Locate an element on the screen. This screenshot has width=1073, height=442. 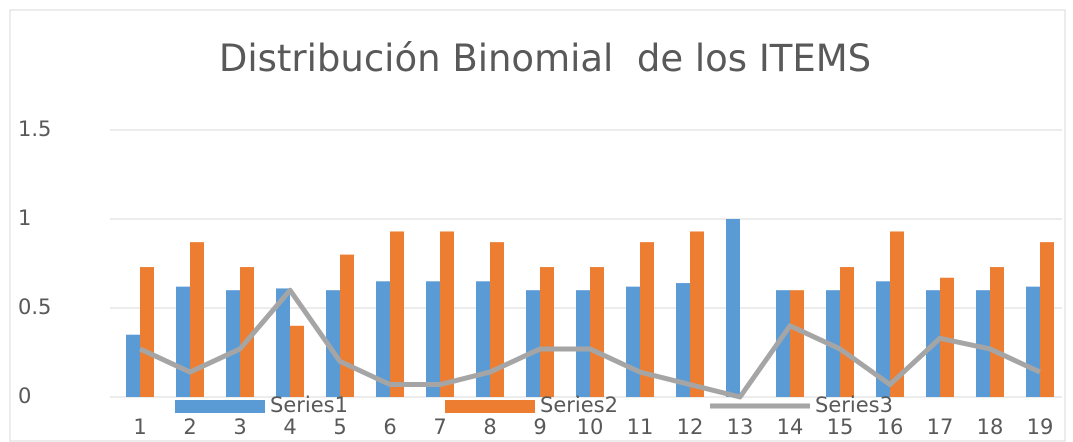
y-tick-label: 0.5 is located at coordinates (34, 307).